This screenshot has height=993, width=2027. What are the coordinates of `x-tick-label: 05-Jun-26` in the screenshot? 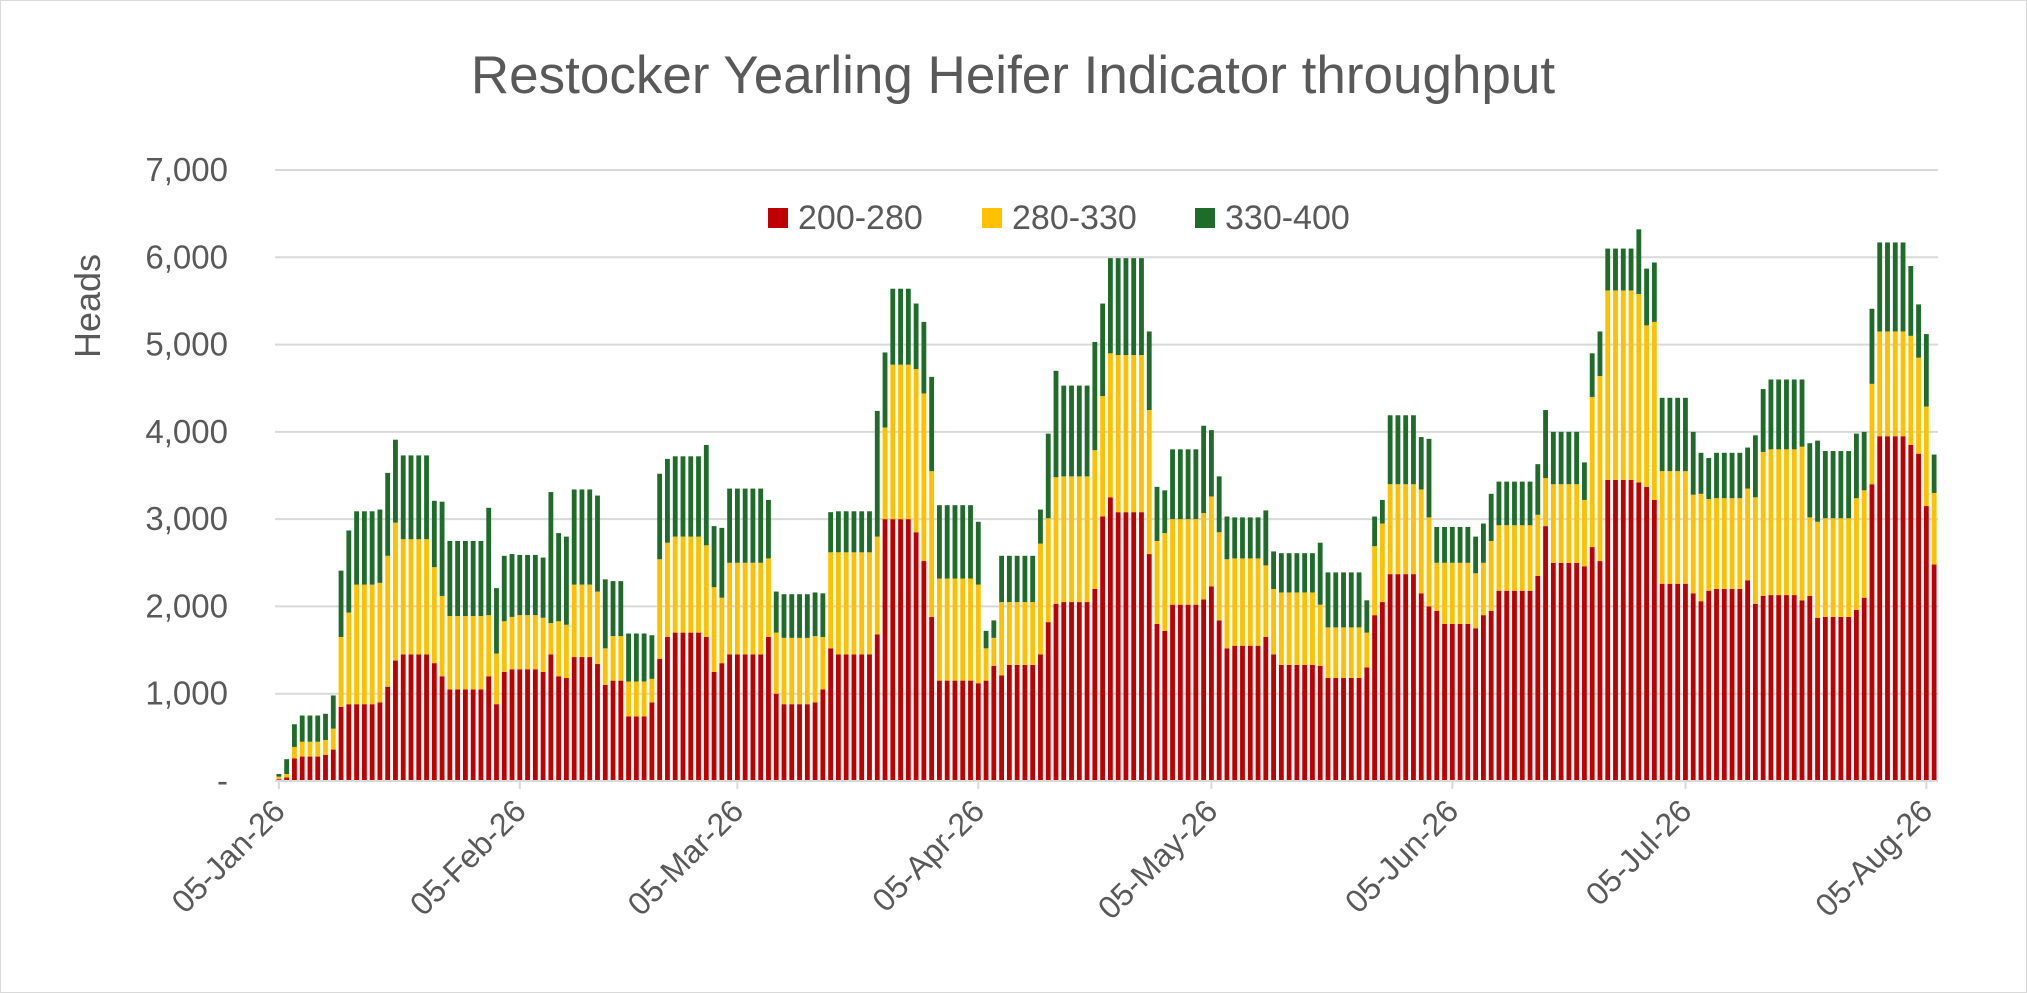 It's located at (1401, 855).